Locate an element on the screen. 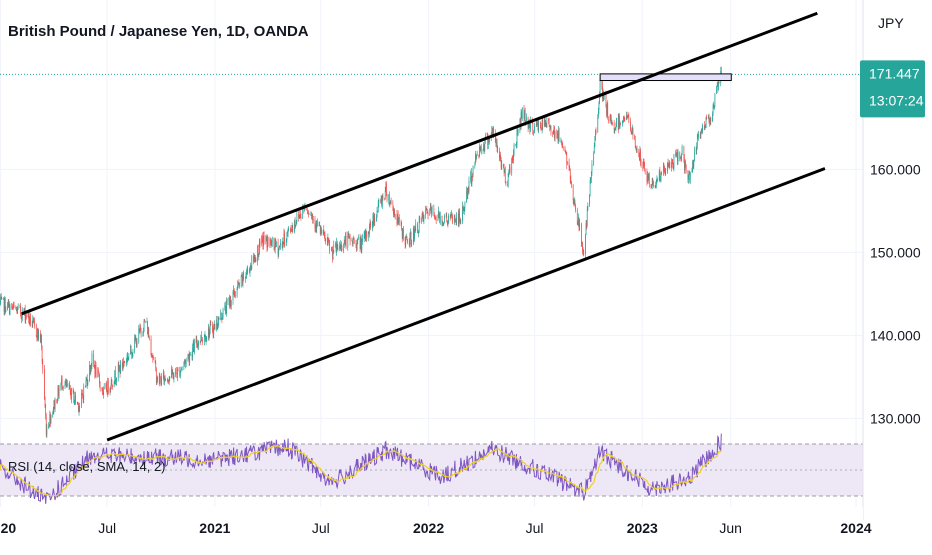 Image resolution: width=932 pixels, height=555 pixels. y-tick-label: 130.000 is located at coordinates (895, 418).